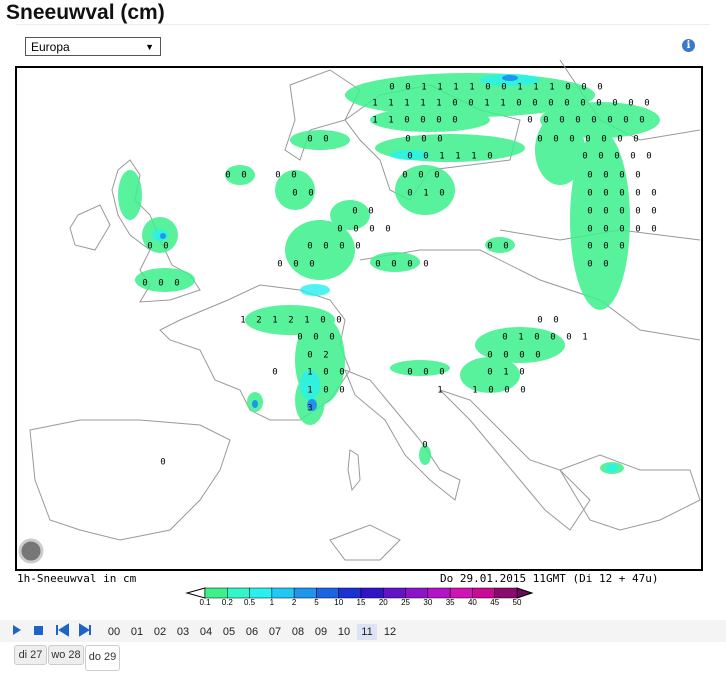  What do you see at coordinates (205, 602) in the screenshot?
I see `legend-label: 0.1` at bounding box center [205, 602].